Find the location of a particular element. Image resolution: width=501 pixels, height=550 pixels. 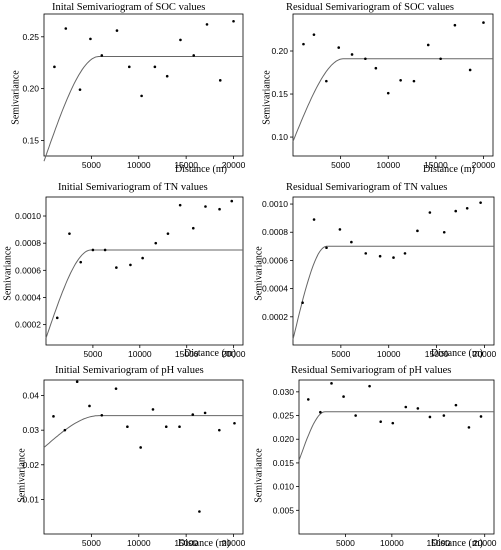

chart-title: Residual Semivariogram of TN values is located at coordinates (367, 187).